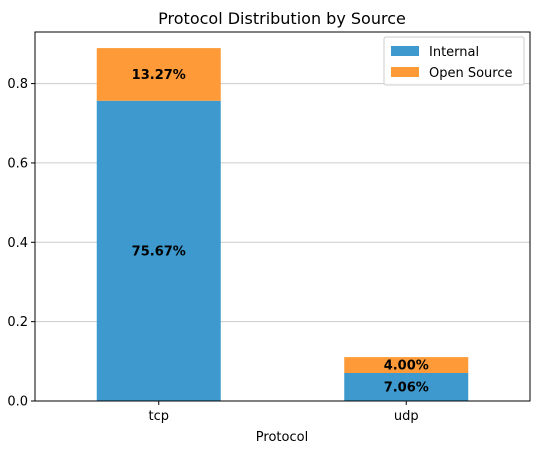  What do you see at coordinates (17, 84) in the screenshot?
I see `y-tick-label: 0.8` at bounding box center [17, 84].